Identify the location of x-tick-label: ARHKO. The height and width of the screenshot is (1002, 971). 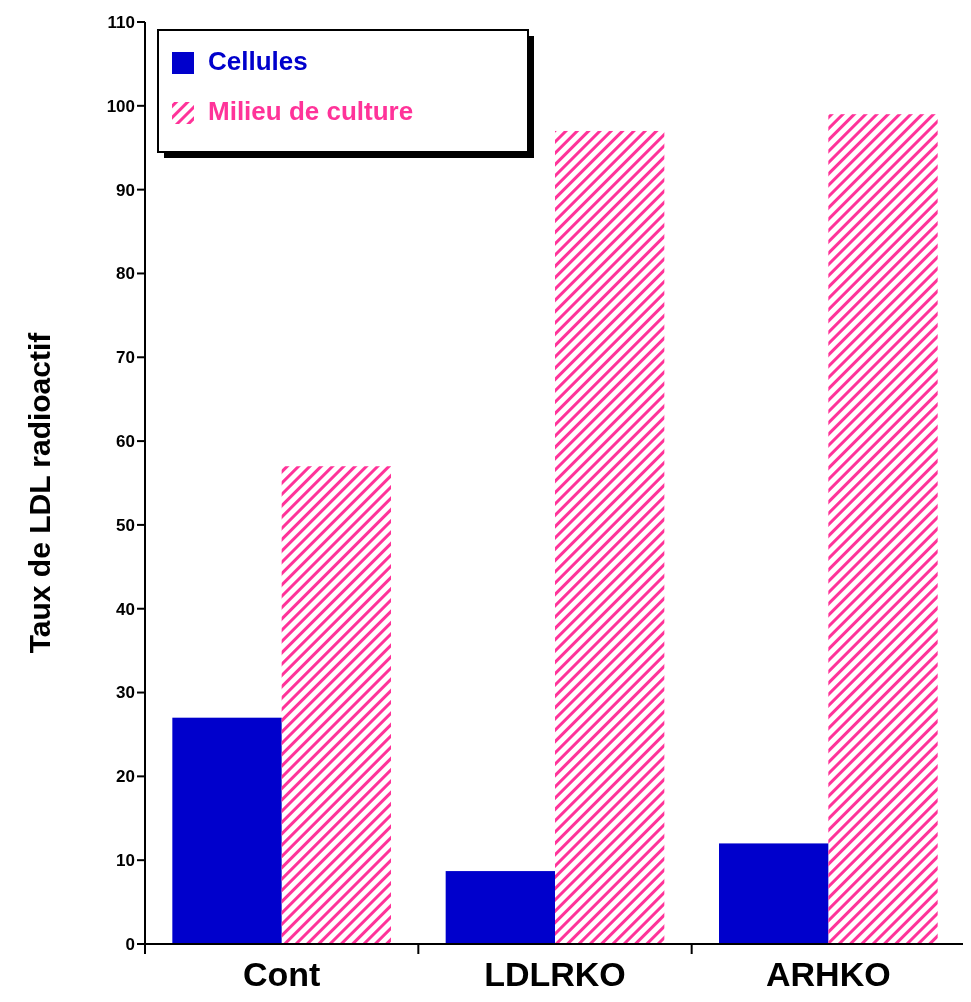
(828, 974).